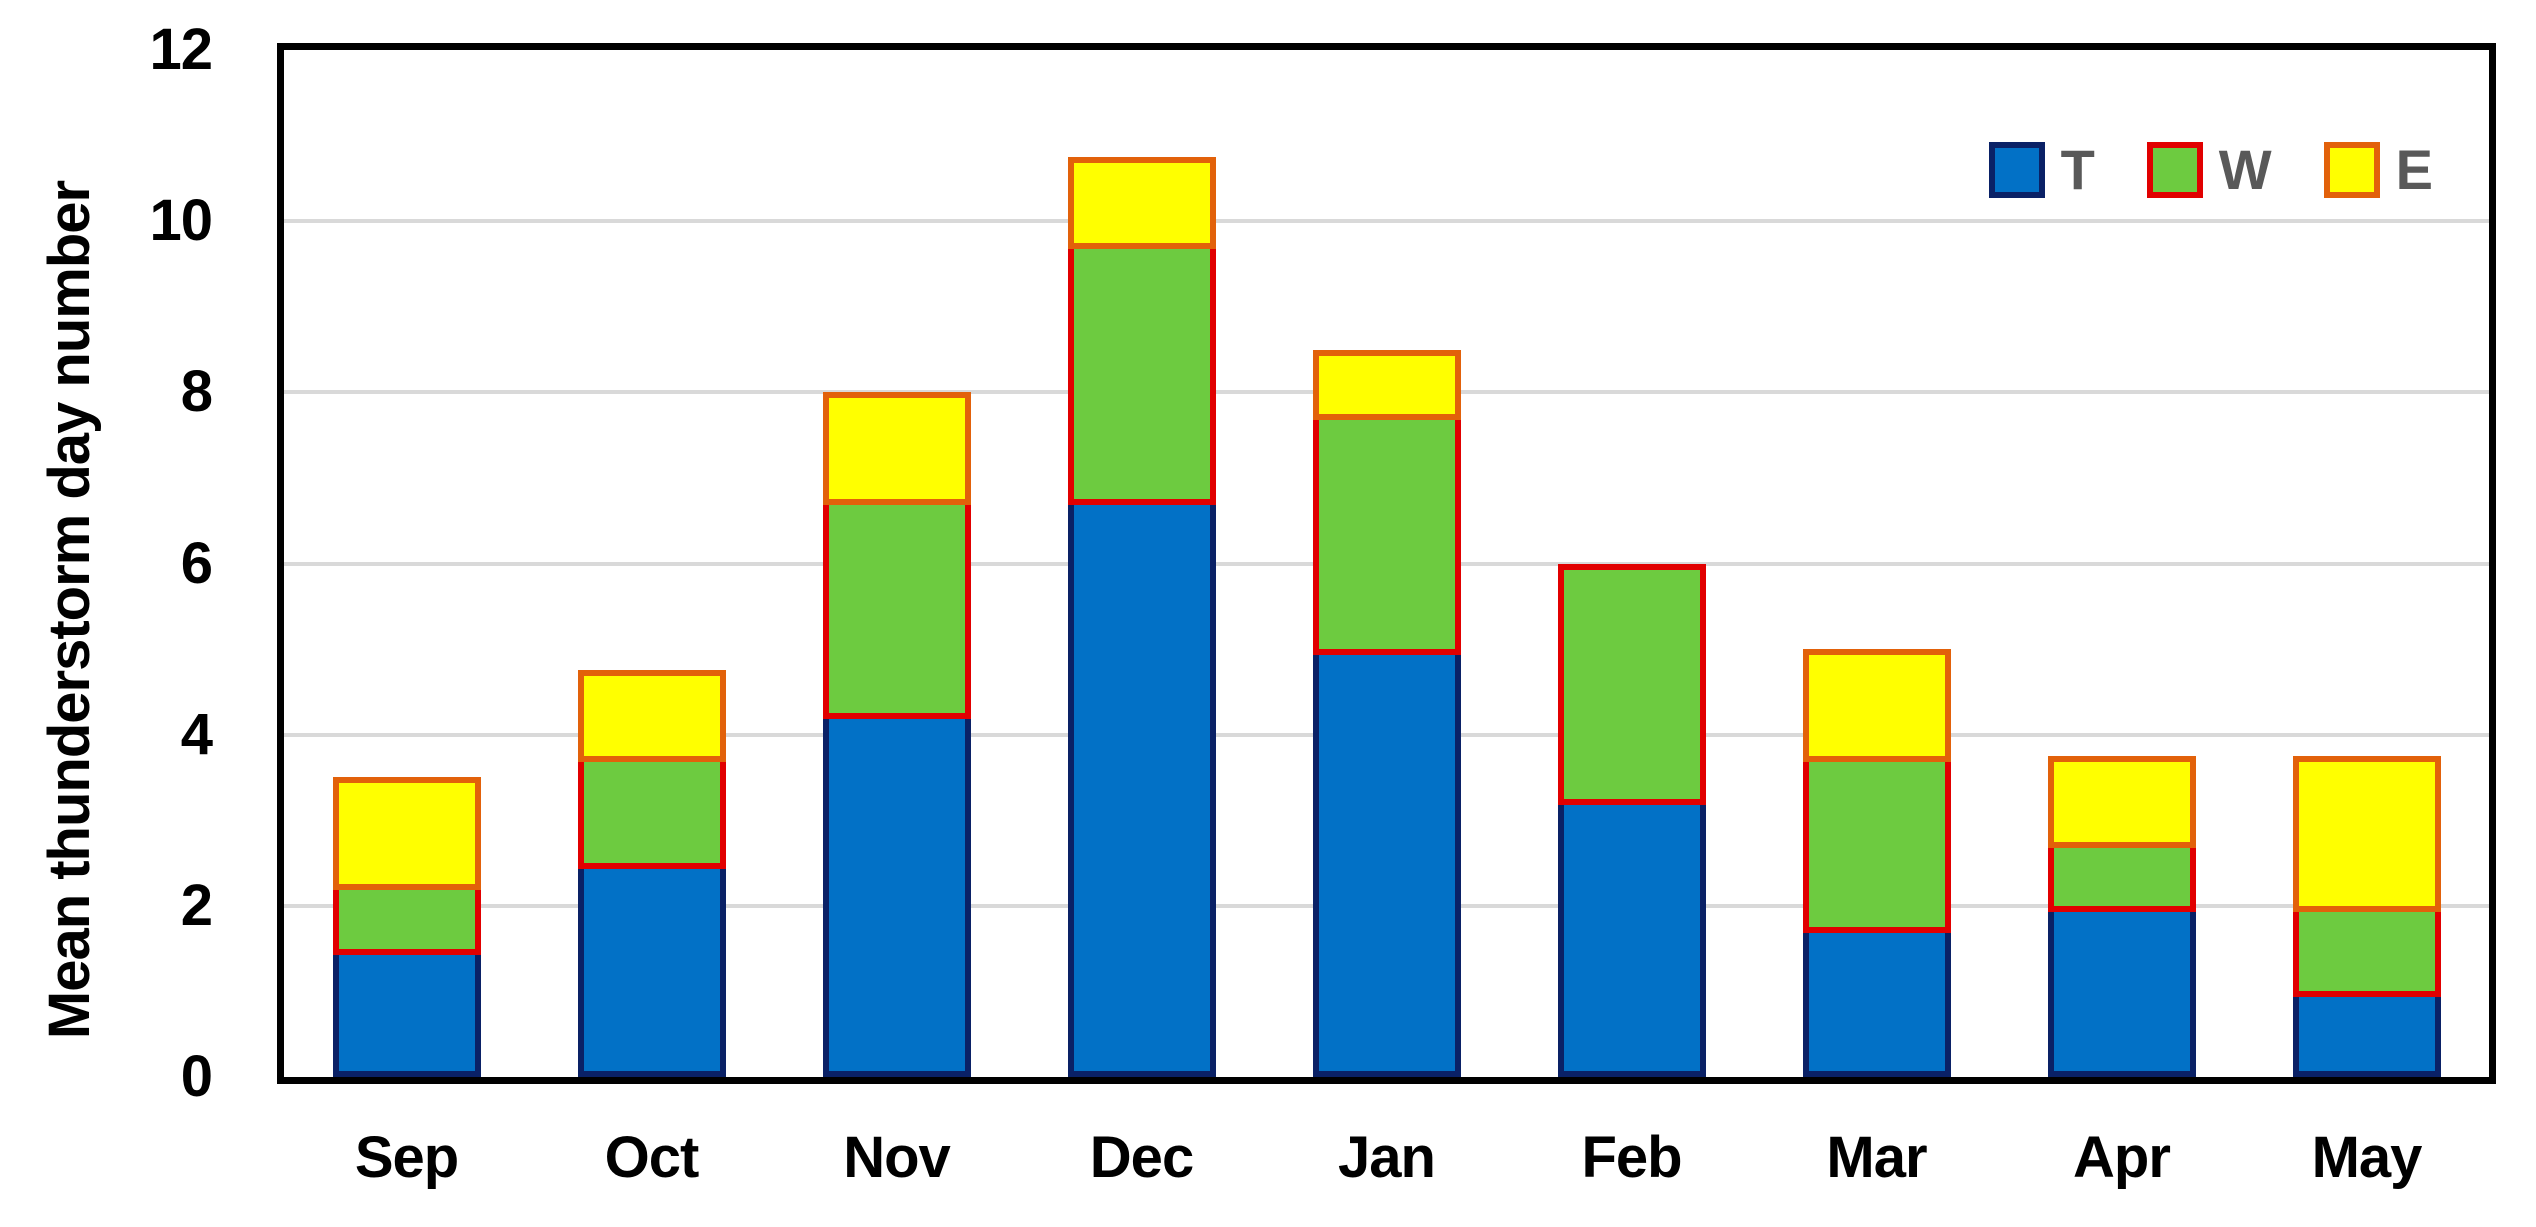 The image size is (2536, 1227). What do you see at coordinates (2121, 802) in the screenshot?
I see `bar-segment-apr-e` at bounding box center [2121, 802].